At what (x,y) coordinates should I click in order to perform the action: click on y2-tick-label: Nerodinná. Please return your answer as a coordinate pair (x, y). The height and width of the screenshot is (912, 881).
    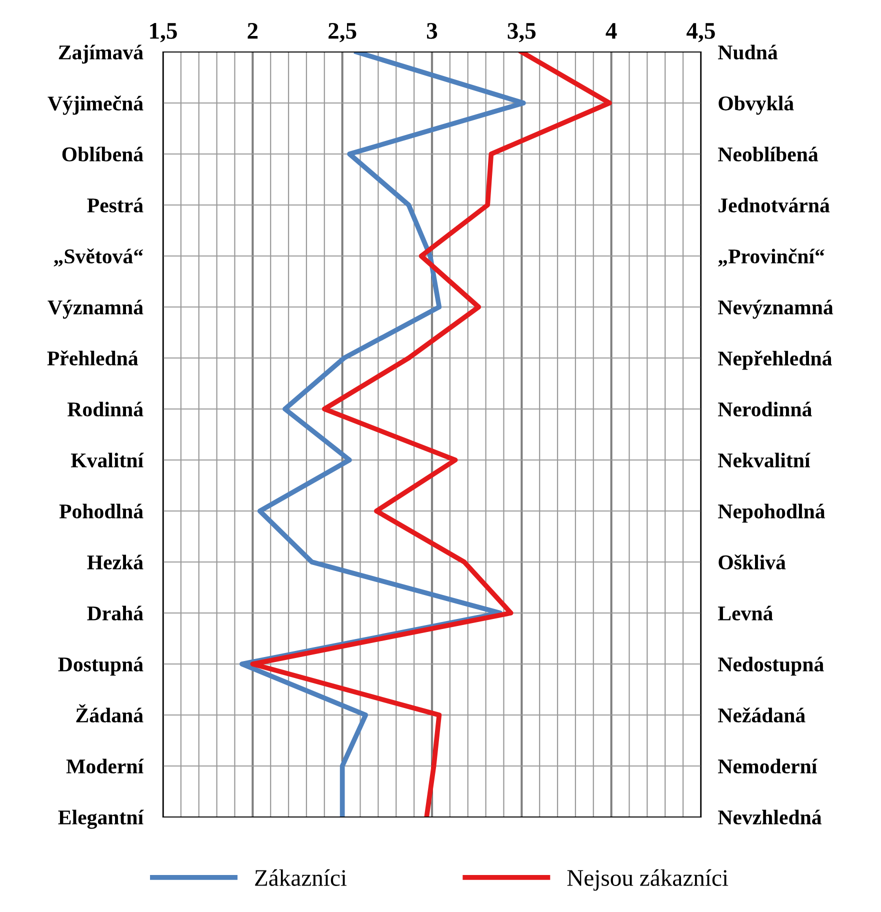
    Looking at the image, I should click on (765, 409).